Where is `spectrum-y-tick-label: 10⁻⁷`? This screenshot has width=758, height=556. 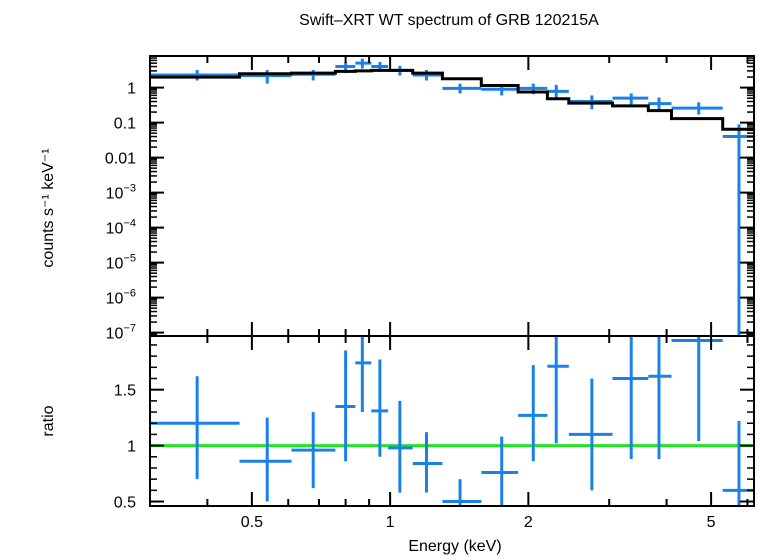 spectrum-y-tick-label: 10⁻⁷ is located at coordinates (121, 333).